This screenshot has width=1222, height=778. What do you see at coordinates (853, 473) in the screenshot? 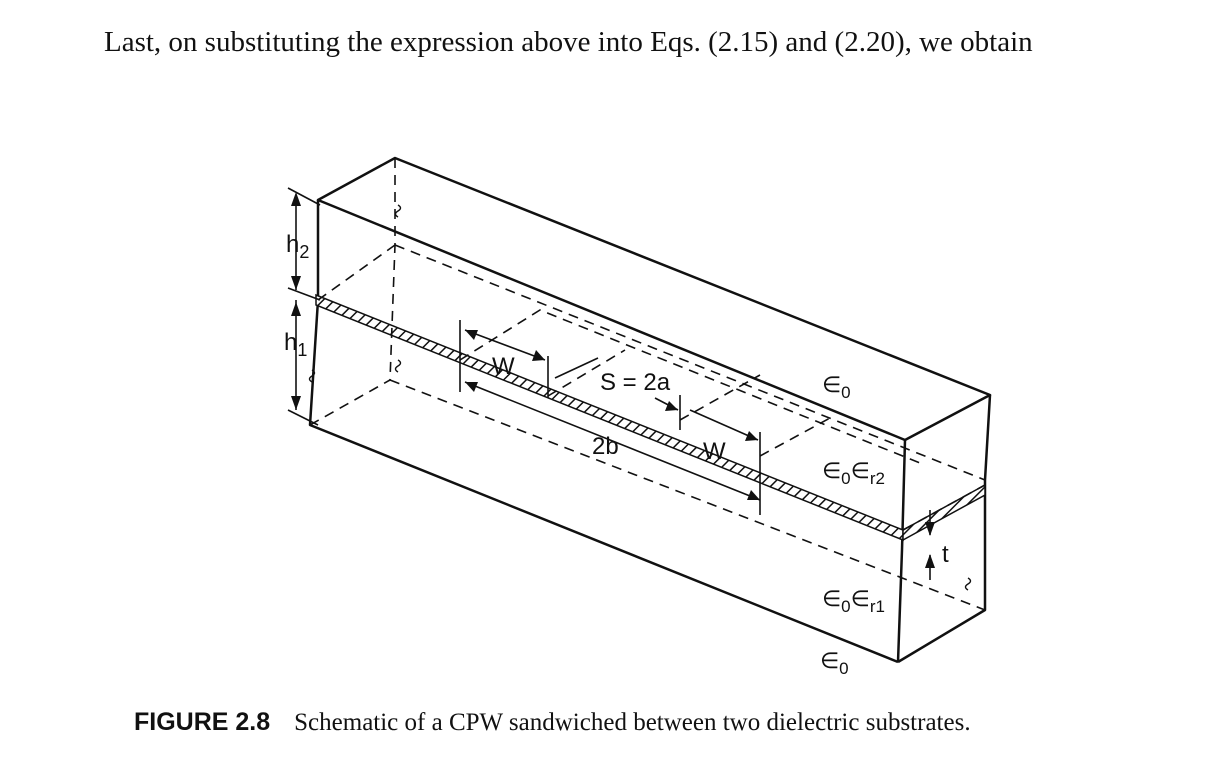
I see `label-eps-r2: ∈0∈r2` at bounding box center [853, 473].